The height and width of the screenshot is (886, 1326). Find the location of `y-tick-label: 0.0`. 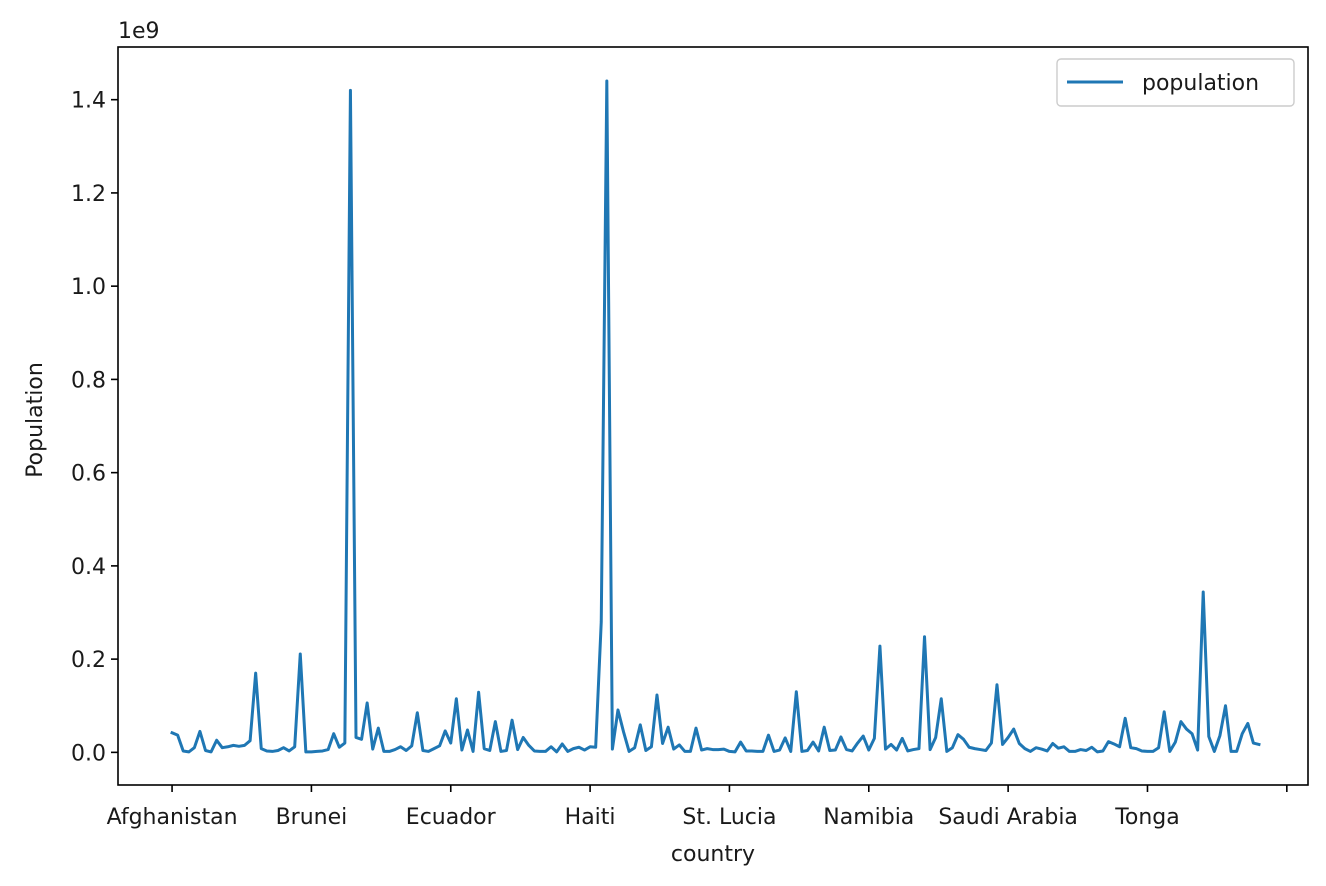

y-tick-label: 0.0 is located at coordinates (88, 753).